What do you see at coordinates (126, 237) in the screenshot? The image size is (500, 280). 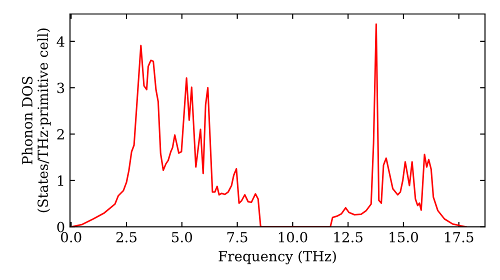 I see `x-tick-label: 2.5` at bounding box center [126, 237].